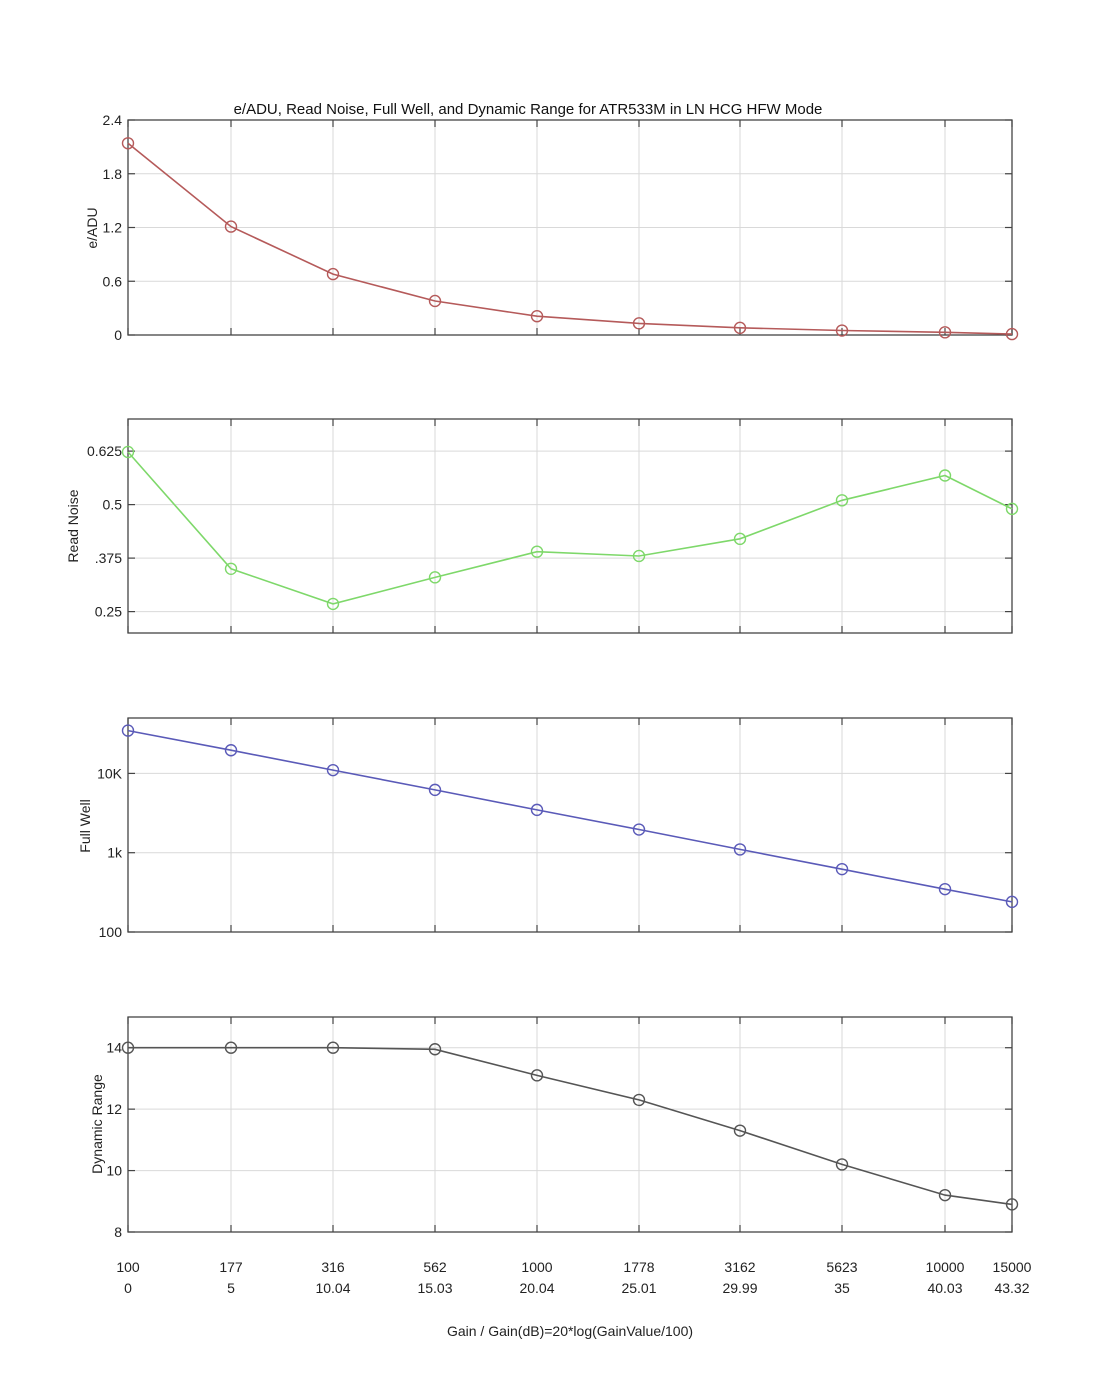 This screenshot has width=1110, height=1400. I want to click on x-tick-label-gain: 562, so click(435, 1267).